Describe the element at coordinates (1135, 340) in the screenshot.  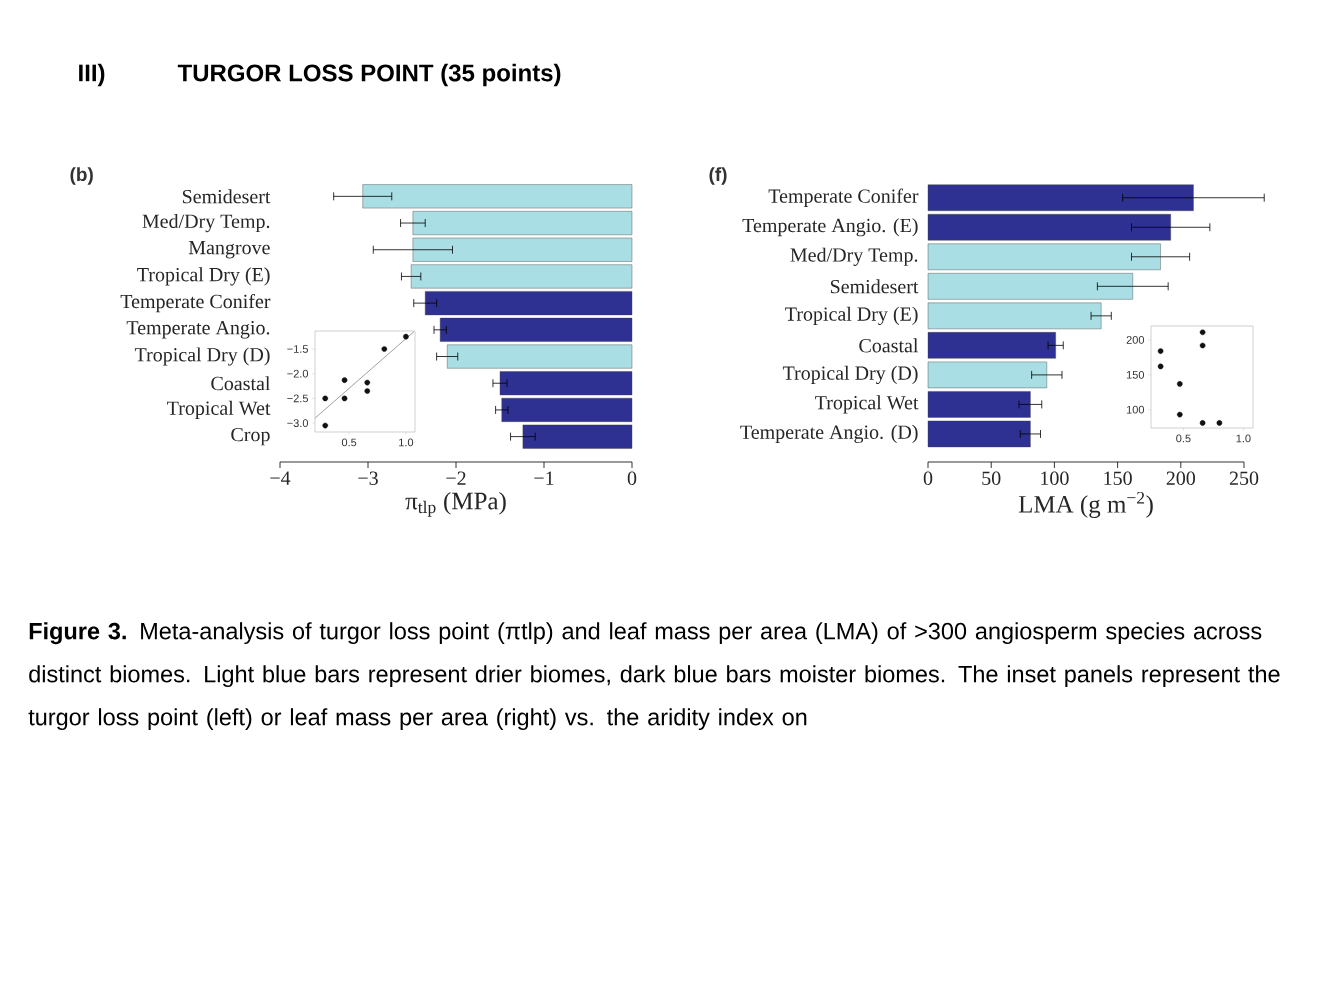
I see `y-tick-label: 200` at that location.